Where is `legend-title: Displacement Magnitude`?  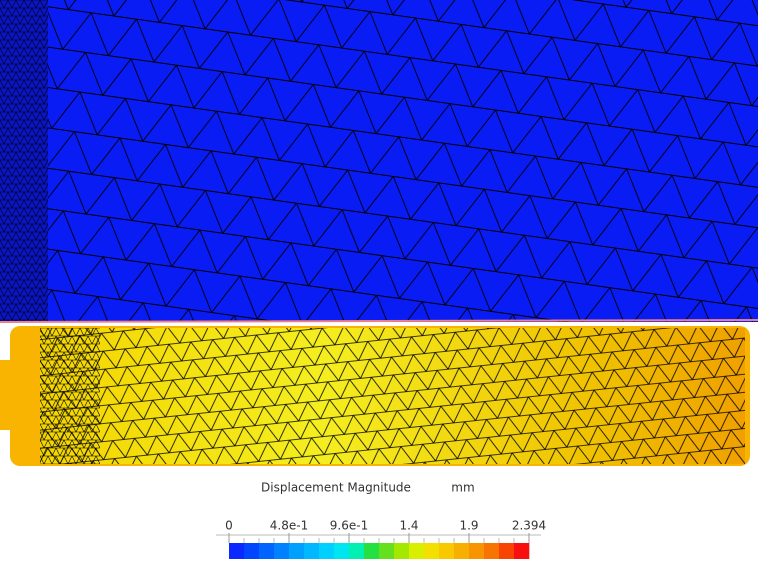 legend-title: Displacement Magnitude is located at coordinates (336, 488).